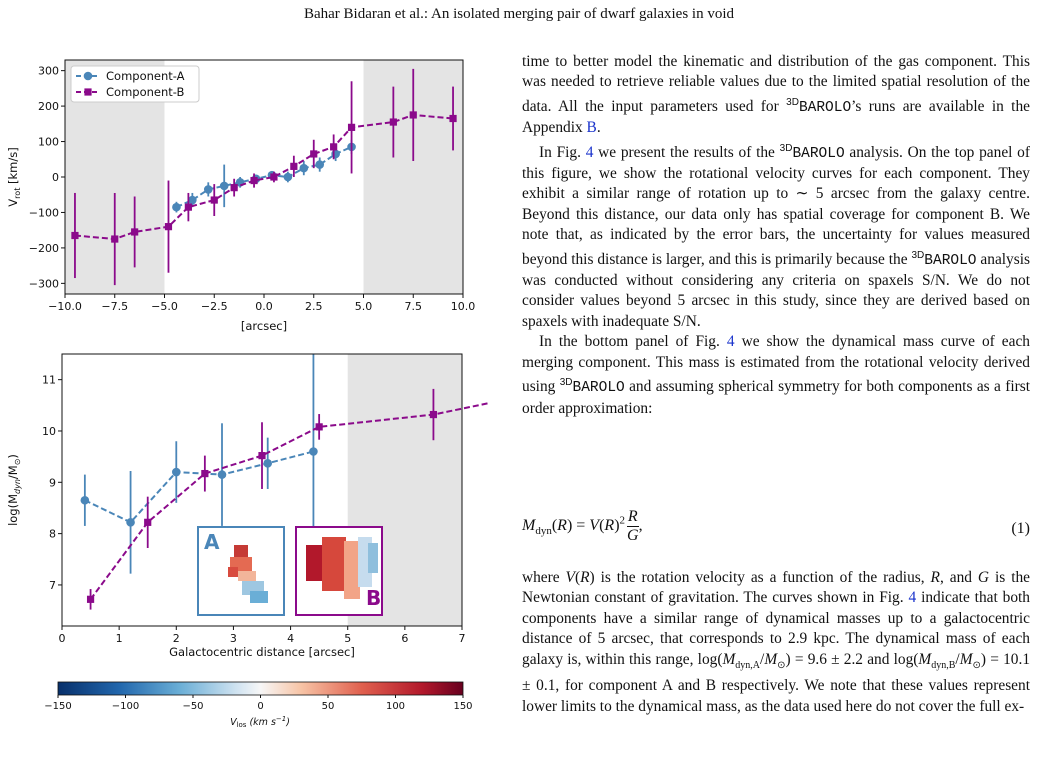 The image size is (1038, 766). Describe the element at coordinates (48, 106) in the screenshot. I see `y-tick-label: 200` at that location.